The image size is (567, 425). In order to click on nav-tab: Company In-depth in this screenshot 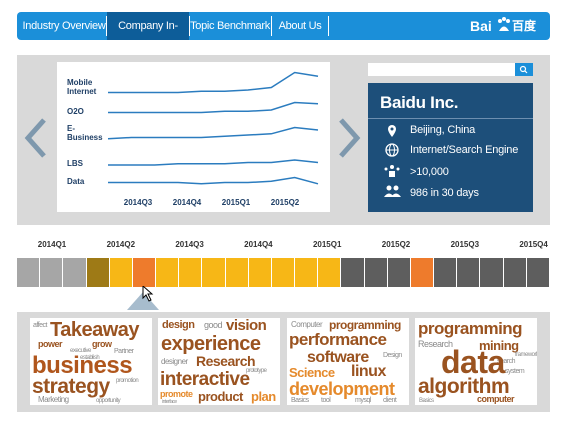, I will do `click(148, 40)`.